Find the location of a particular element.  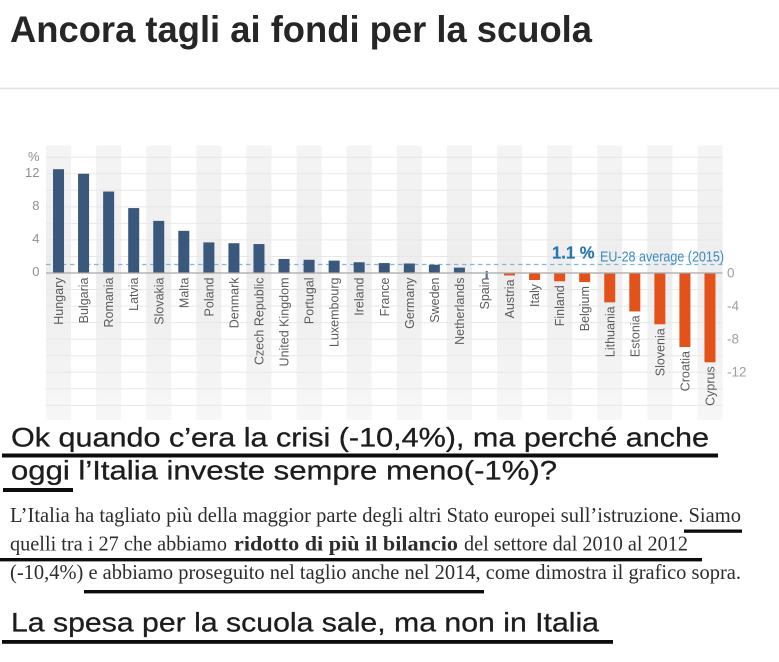

svg-text: Croatia is located at coordinates (685, 371).